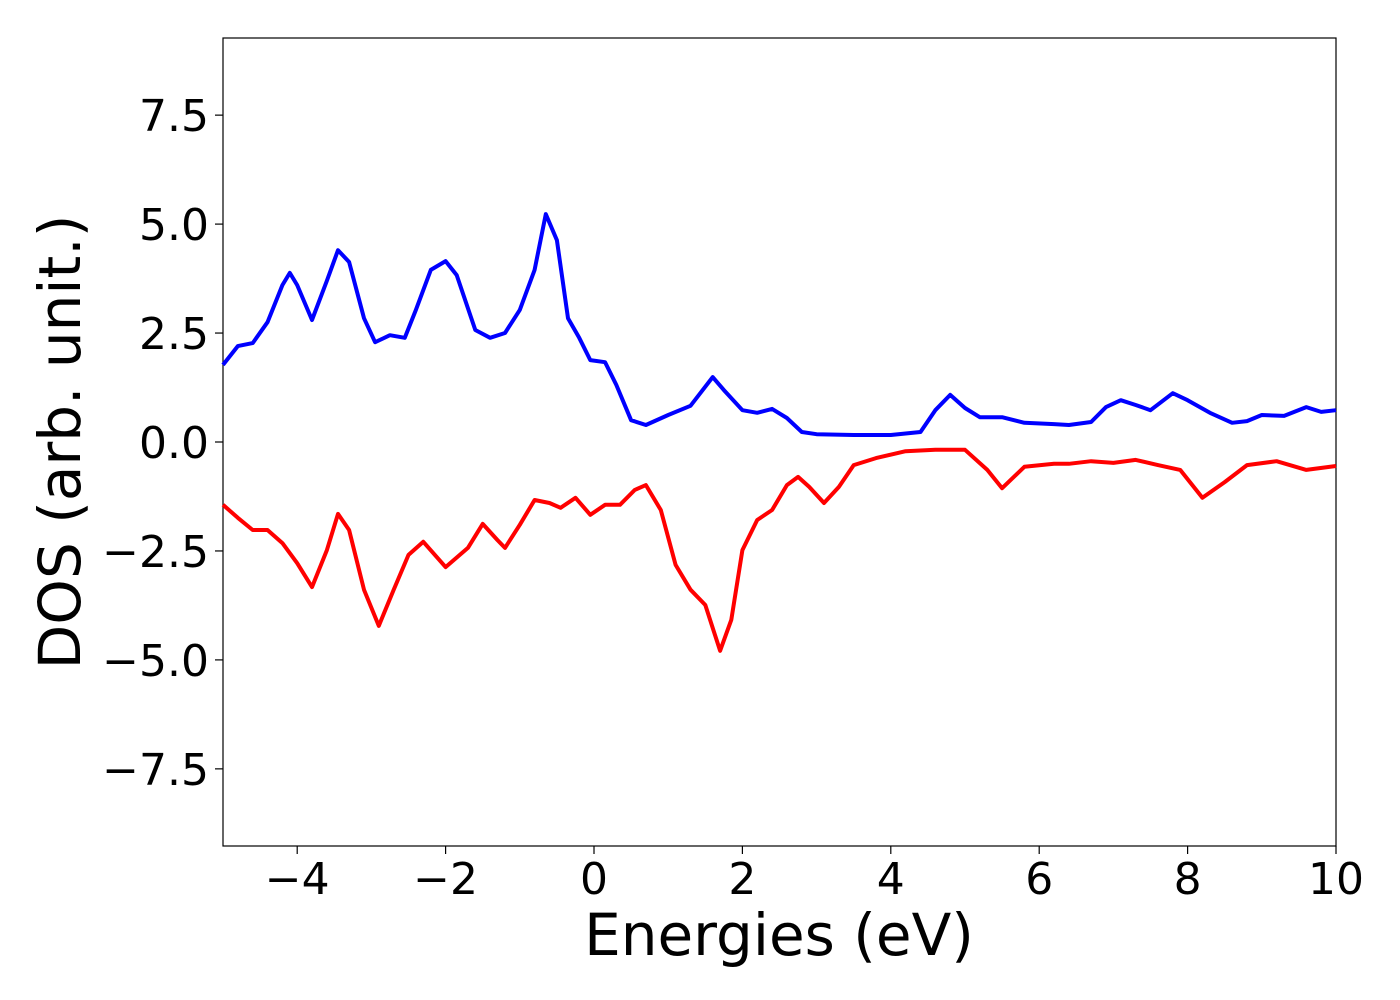  Describe the element at coordinates (155, 770) in the screenshot. I see `y-tick-label: −7.5` at that location.